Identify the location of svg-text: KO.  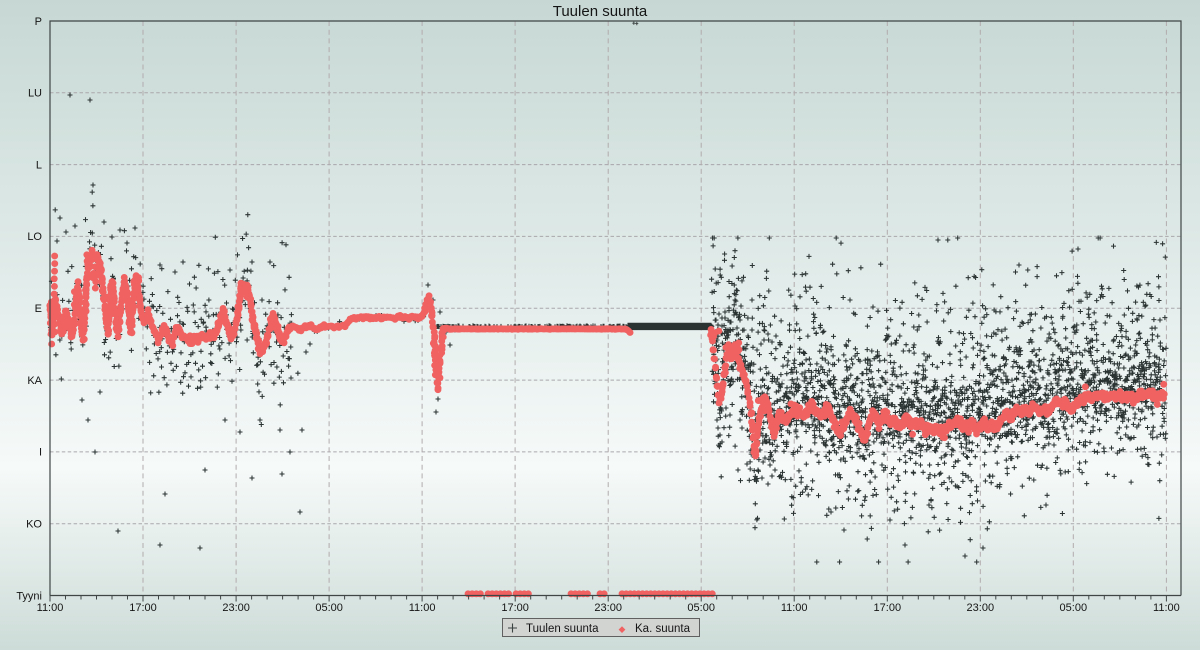
(34, 525).